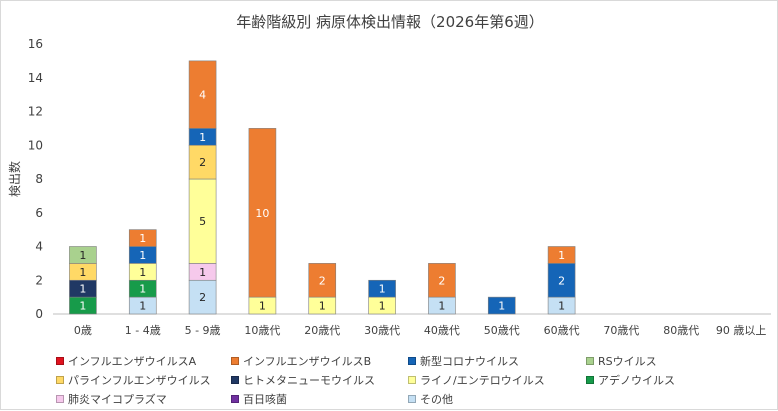  I want to click on legend-label: 新型コロナウイルス, so click(469, 361).